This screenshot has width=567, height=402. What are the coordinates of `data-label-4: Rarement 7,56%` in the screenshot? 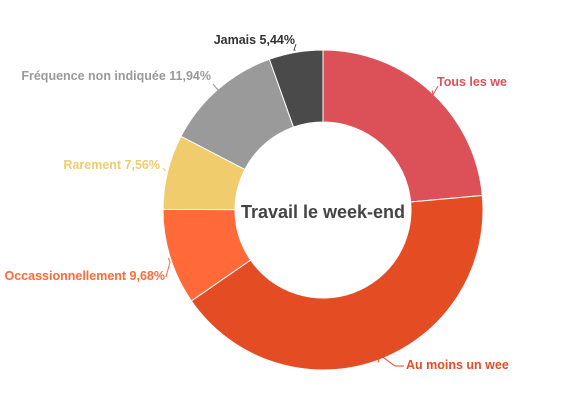 It's located at (111, 165).